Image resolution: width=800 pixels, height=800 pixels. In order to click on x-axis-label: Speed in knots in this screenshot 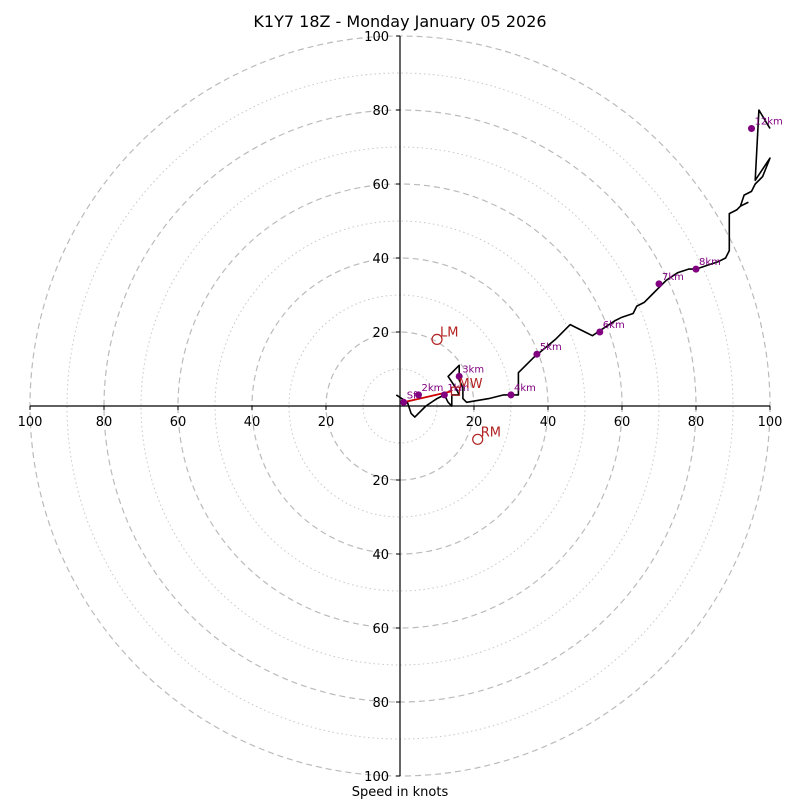, I will do `click(400, 792)`.